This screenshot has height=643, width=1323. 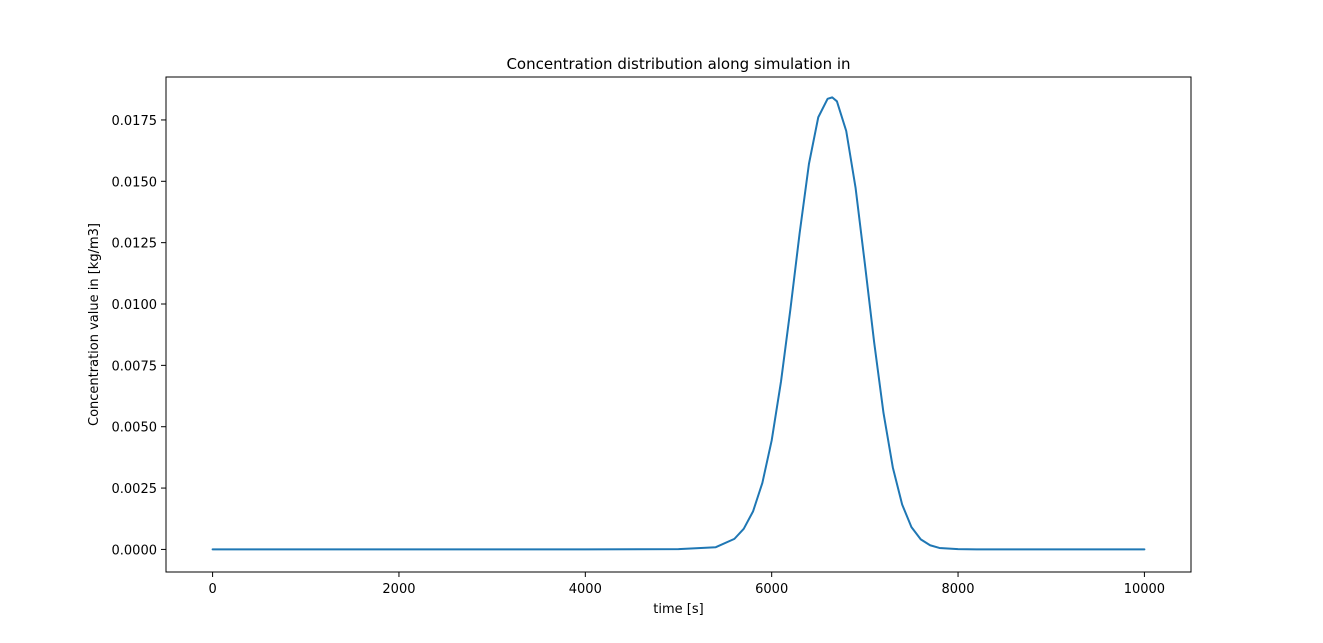 I want to click on x-tick-label: 4000, so click(x=585, y=589).